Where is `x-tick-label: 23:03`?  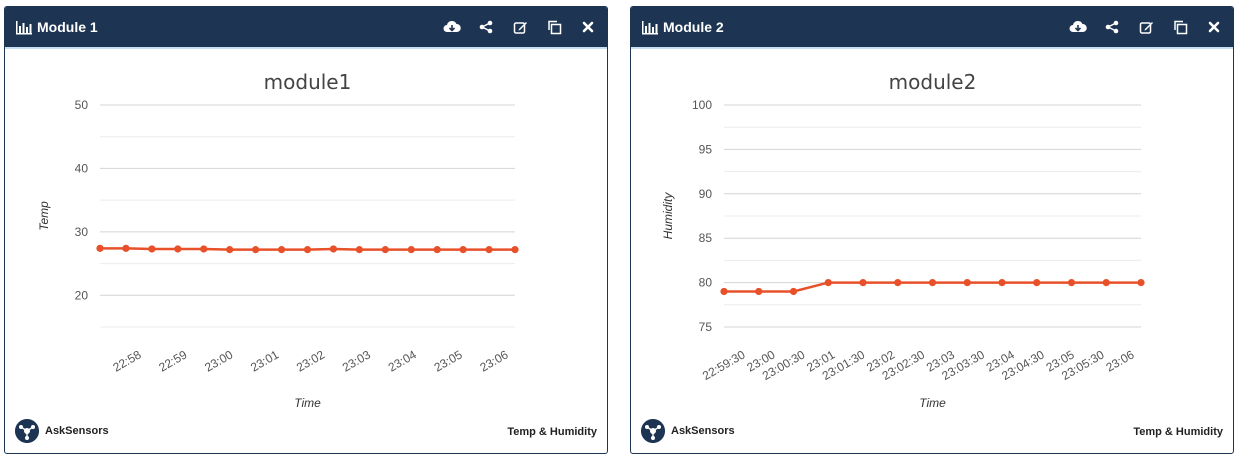
x-tick-label: 23:03 is located at coordinates (356, 360).